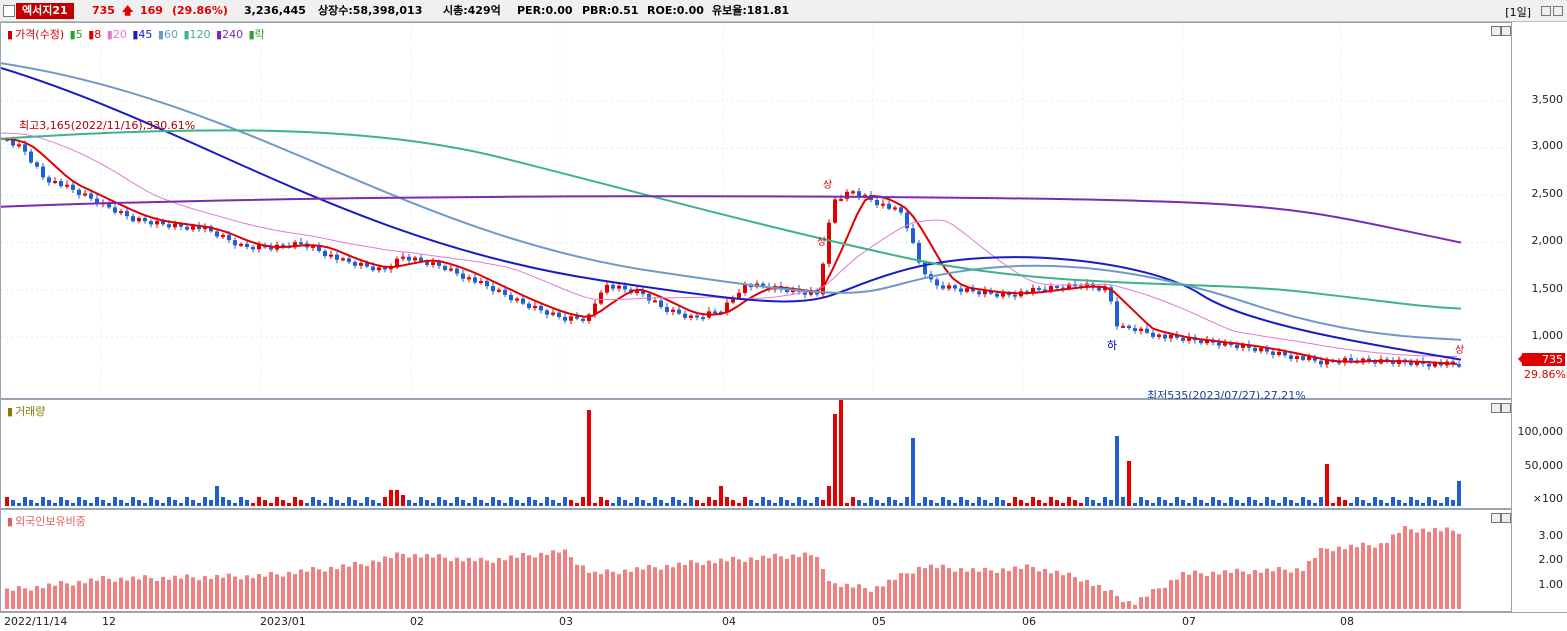  What do you see at coordinates (76, 34) in the screenshot?
I see `legend-ma5: ▮5` at bounding box center [76, 34].